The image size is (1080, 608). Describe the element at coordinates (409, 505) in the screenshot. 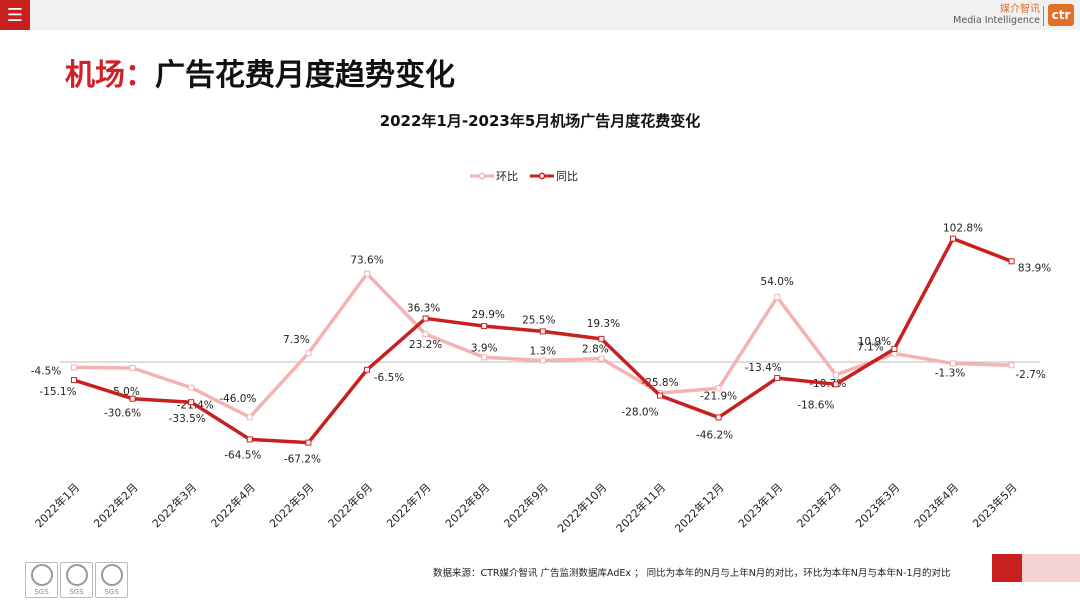

I see `x-tick-label: 2022年7月` at that location.